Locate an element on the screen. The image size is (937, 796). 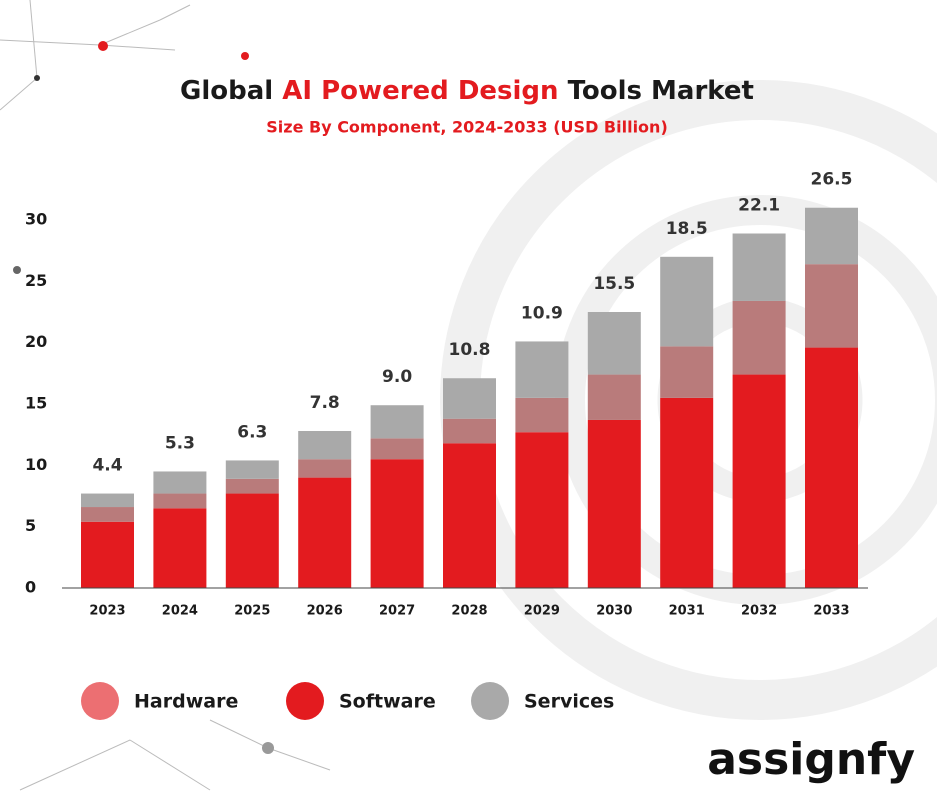
chart-title: Global AI Powered Design Tools Market is located at coordinates (467, 91).